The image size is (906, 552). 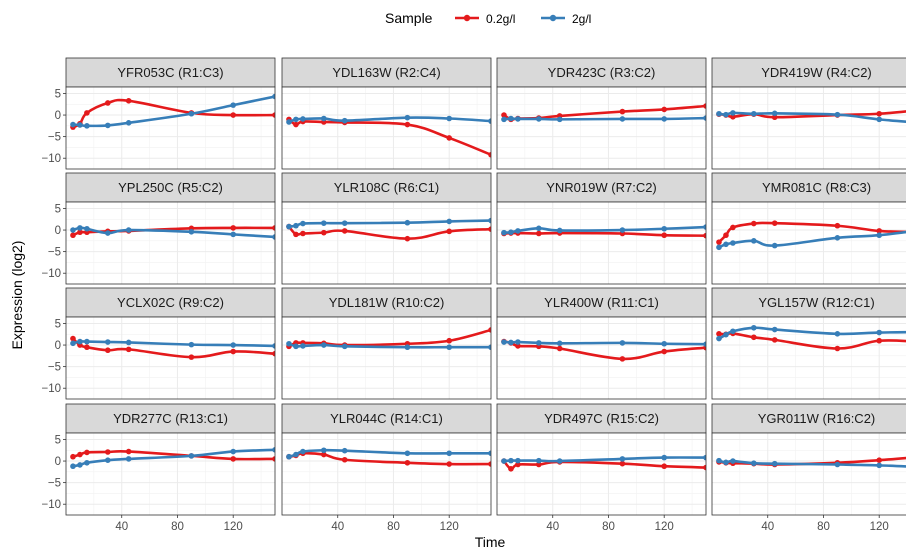 What do you see at coordinates (170, 187) in the screenshot?
I see `facet-title: YPL250C (R5:C2)` at bounding box center [170, 187].